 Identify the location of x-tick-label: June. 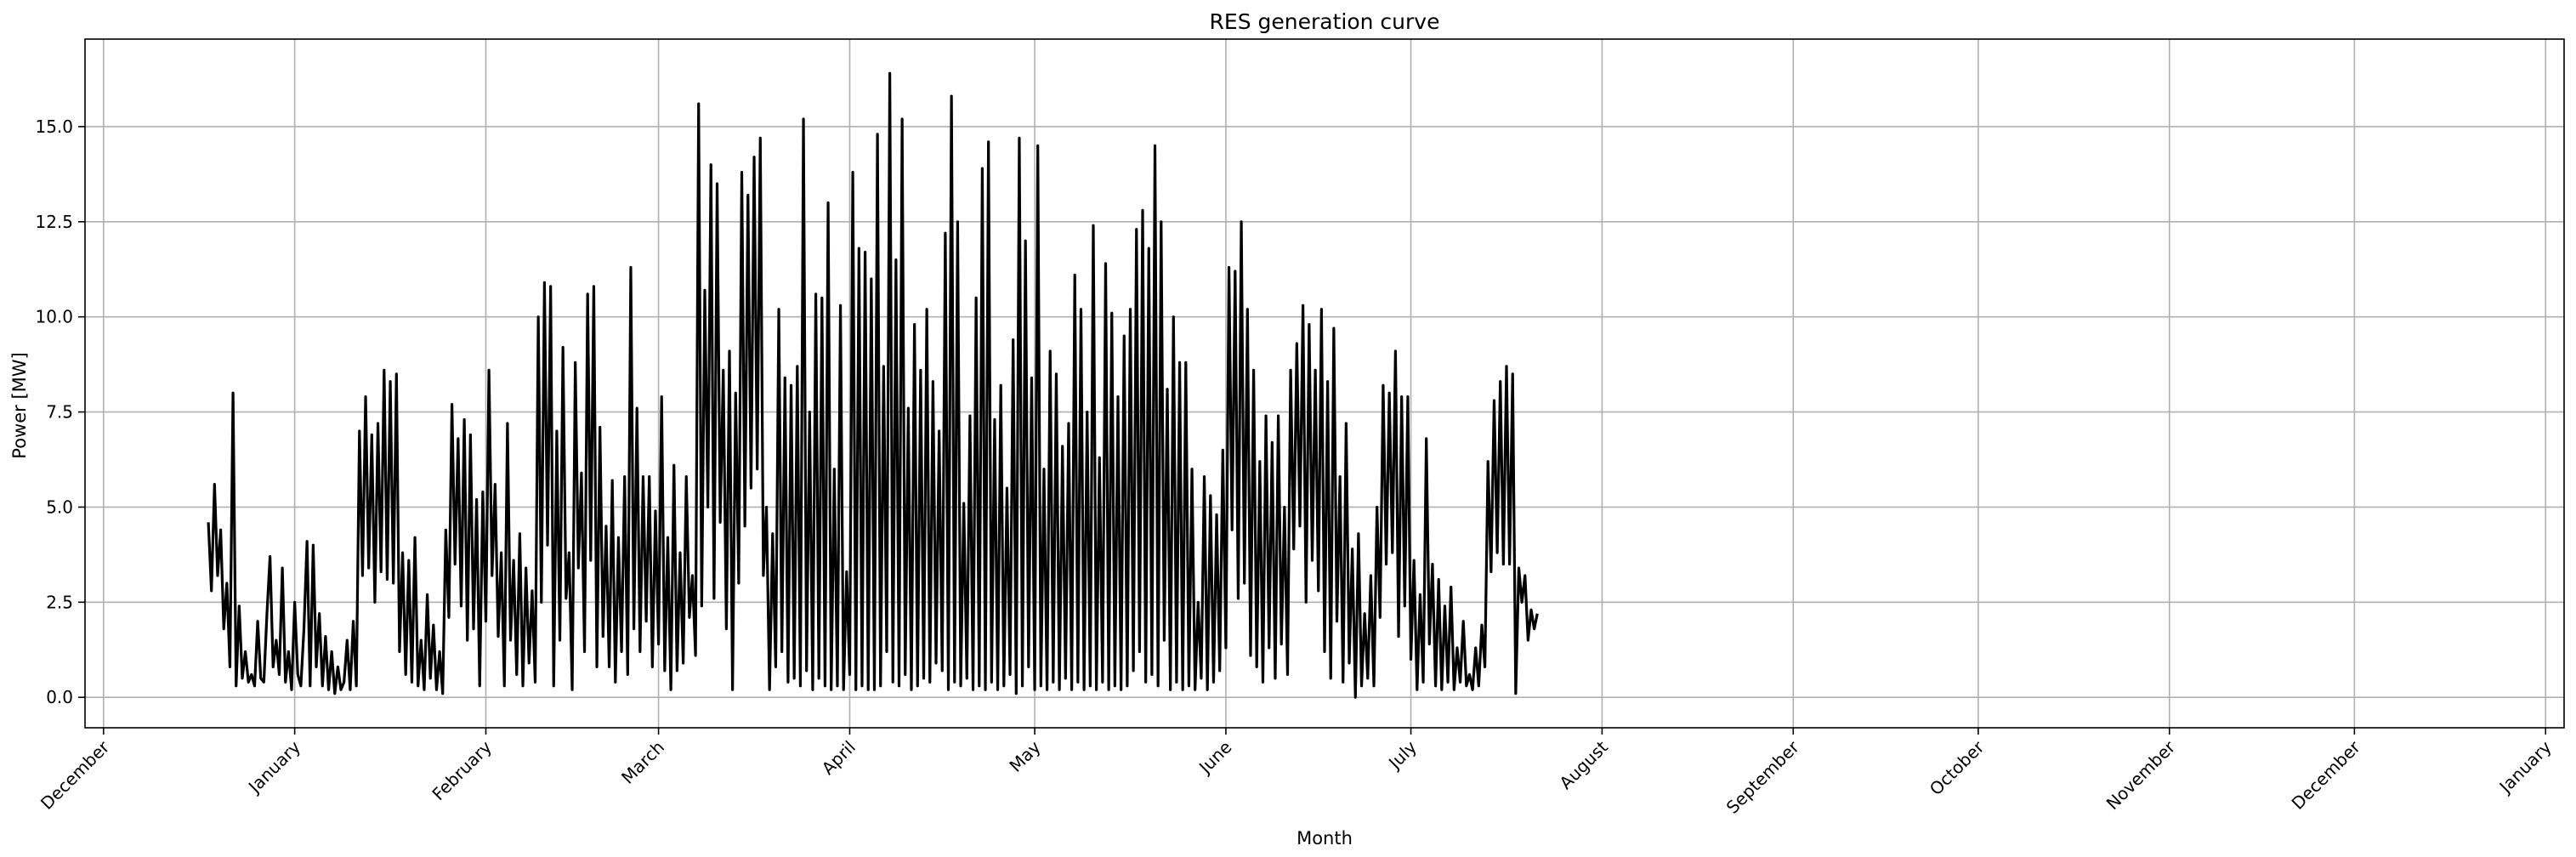
(1215, 758).